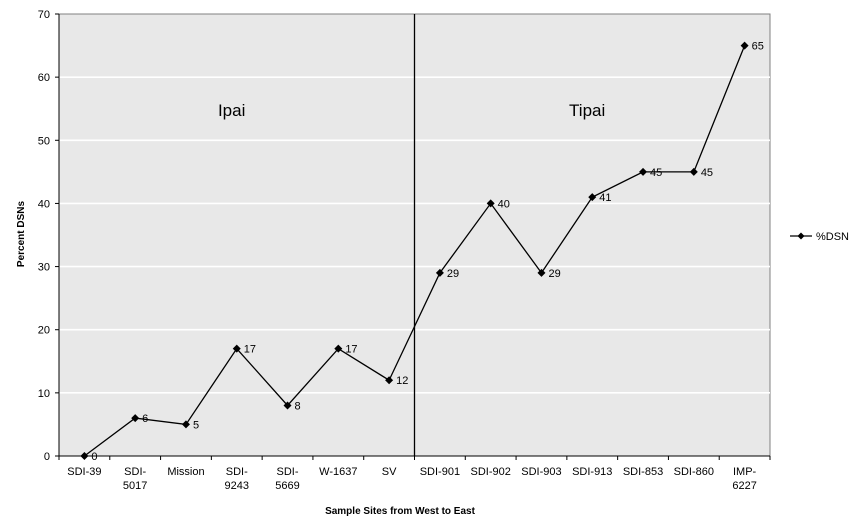 The width and height of the screenshot is (859, 521). Describe the element at coordinates (231, 110) in the screenshot. I see `region-label: Ipai` at that location.